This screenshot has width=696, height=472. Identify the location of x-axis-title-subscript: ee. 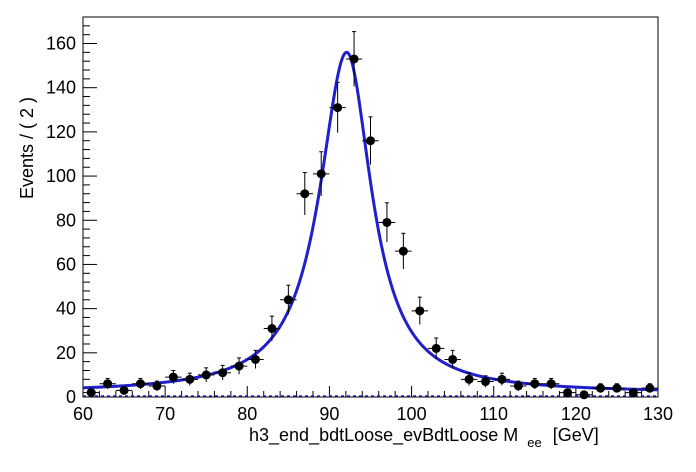
(534, 442).